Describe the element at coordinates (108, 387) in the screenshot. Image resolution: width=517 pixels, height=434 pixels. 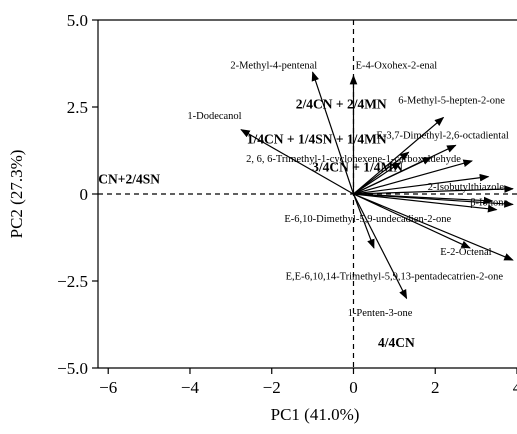
I see `x-tick-label: −6` at that location.